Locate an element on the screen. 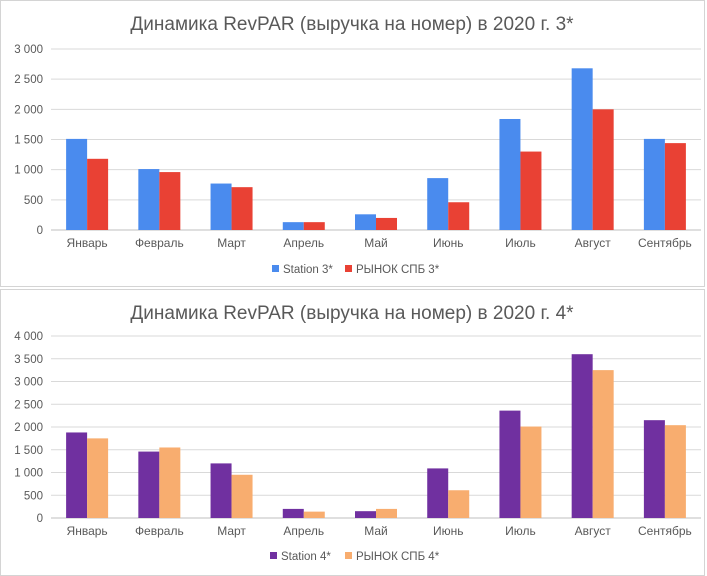 The width and height of the screenshot is (707, 576). legend-label-series-2: РЫНОК СПБ 3* is located at coordinates (398, 270).